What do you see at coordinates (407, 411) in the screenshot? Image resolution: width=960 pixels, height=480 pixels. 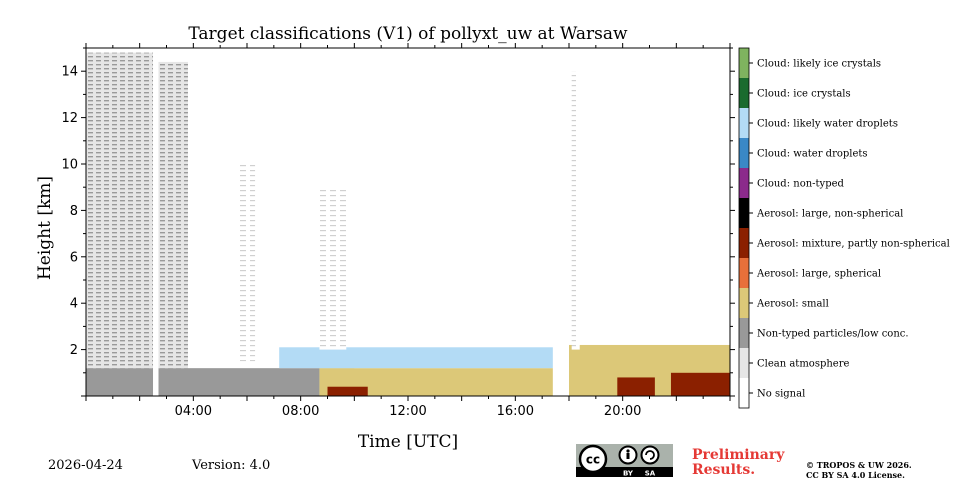 I see `x-tick-label: 12:00` at bounding box center [407, 411].